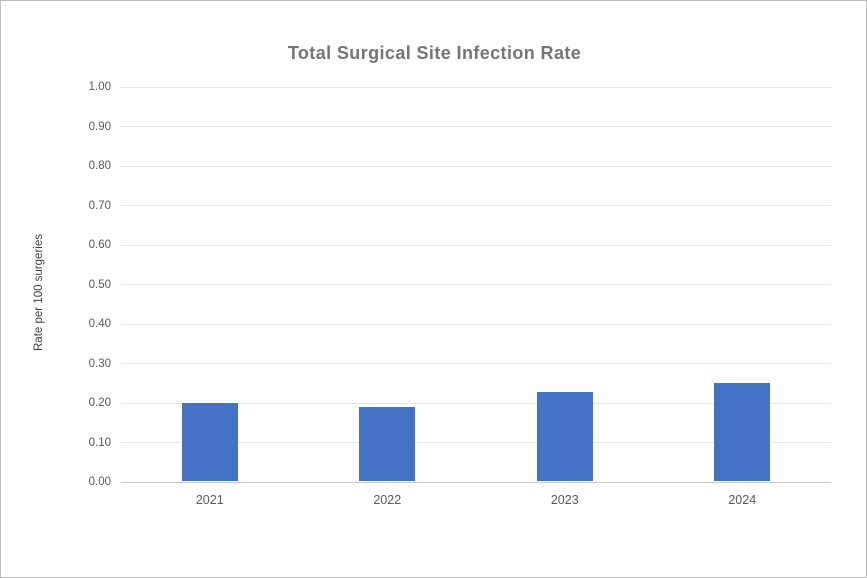 The image size is (867, 578). What do you see at coordinates (387, 500) in the screenshot?
I see `x-tick-label-2022: 2022` at bounding box center [387, 500].